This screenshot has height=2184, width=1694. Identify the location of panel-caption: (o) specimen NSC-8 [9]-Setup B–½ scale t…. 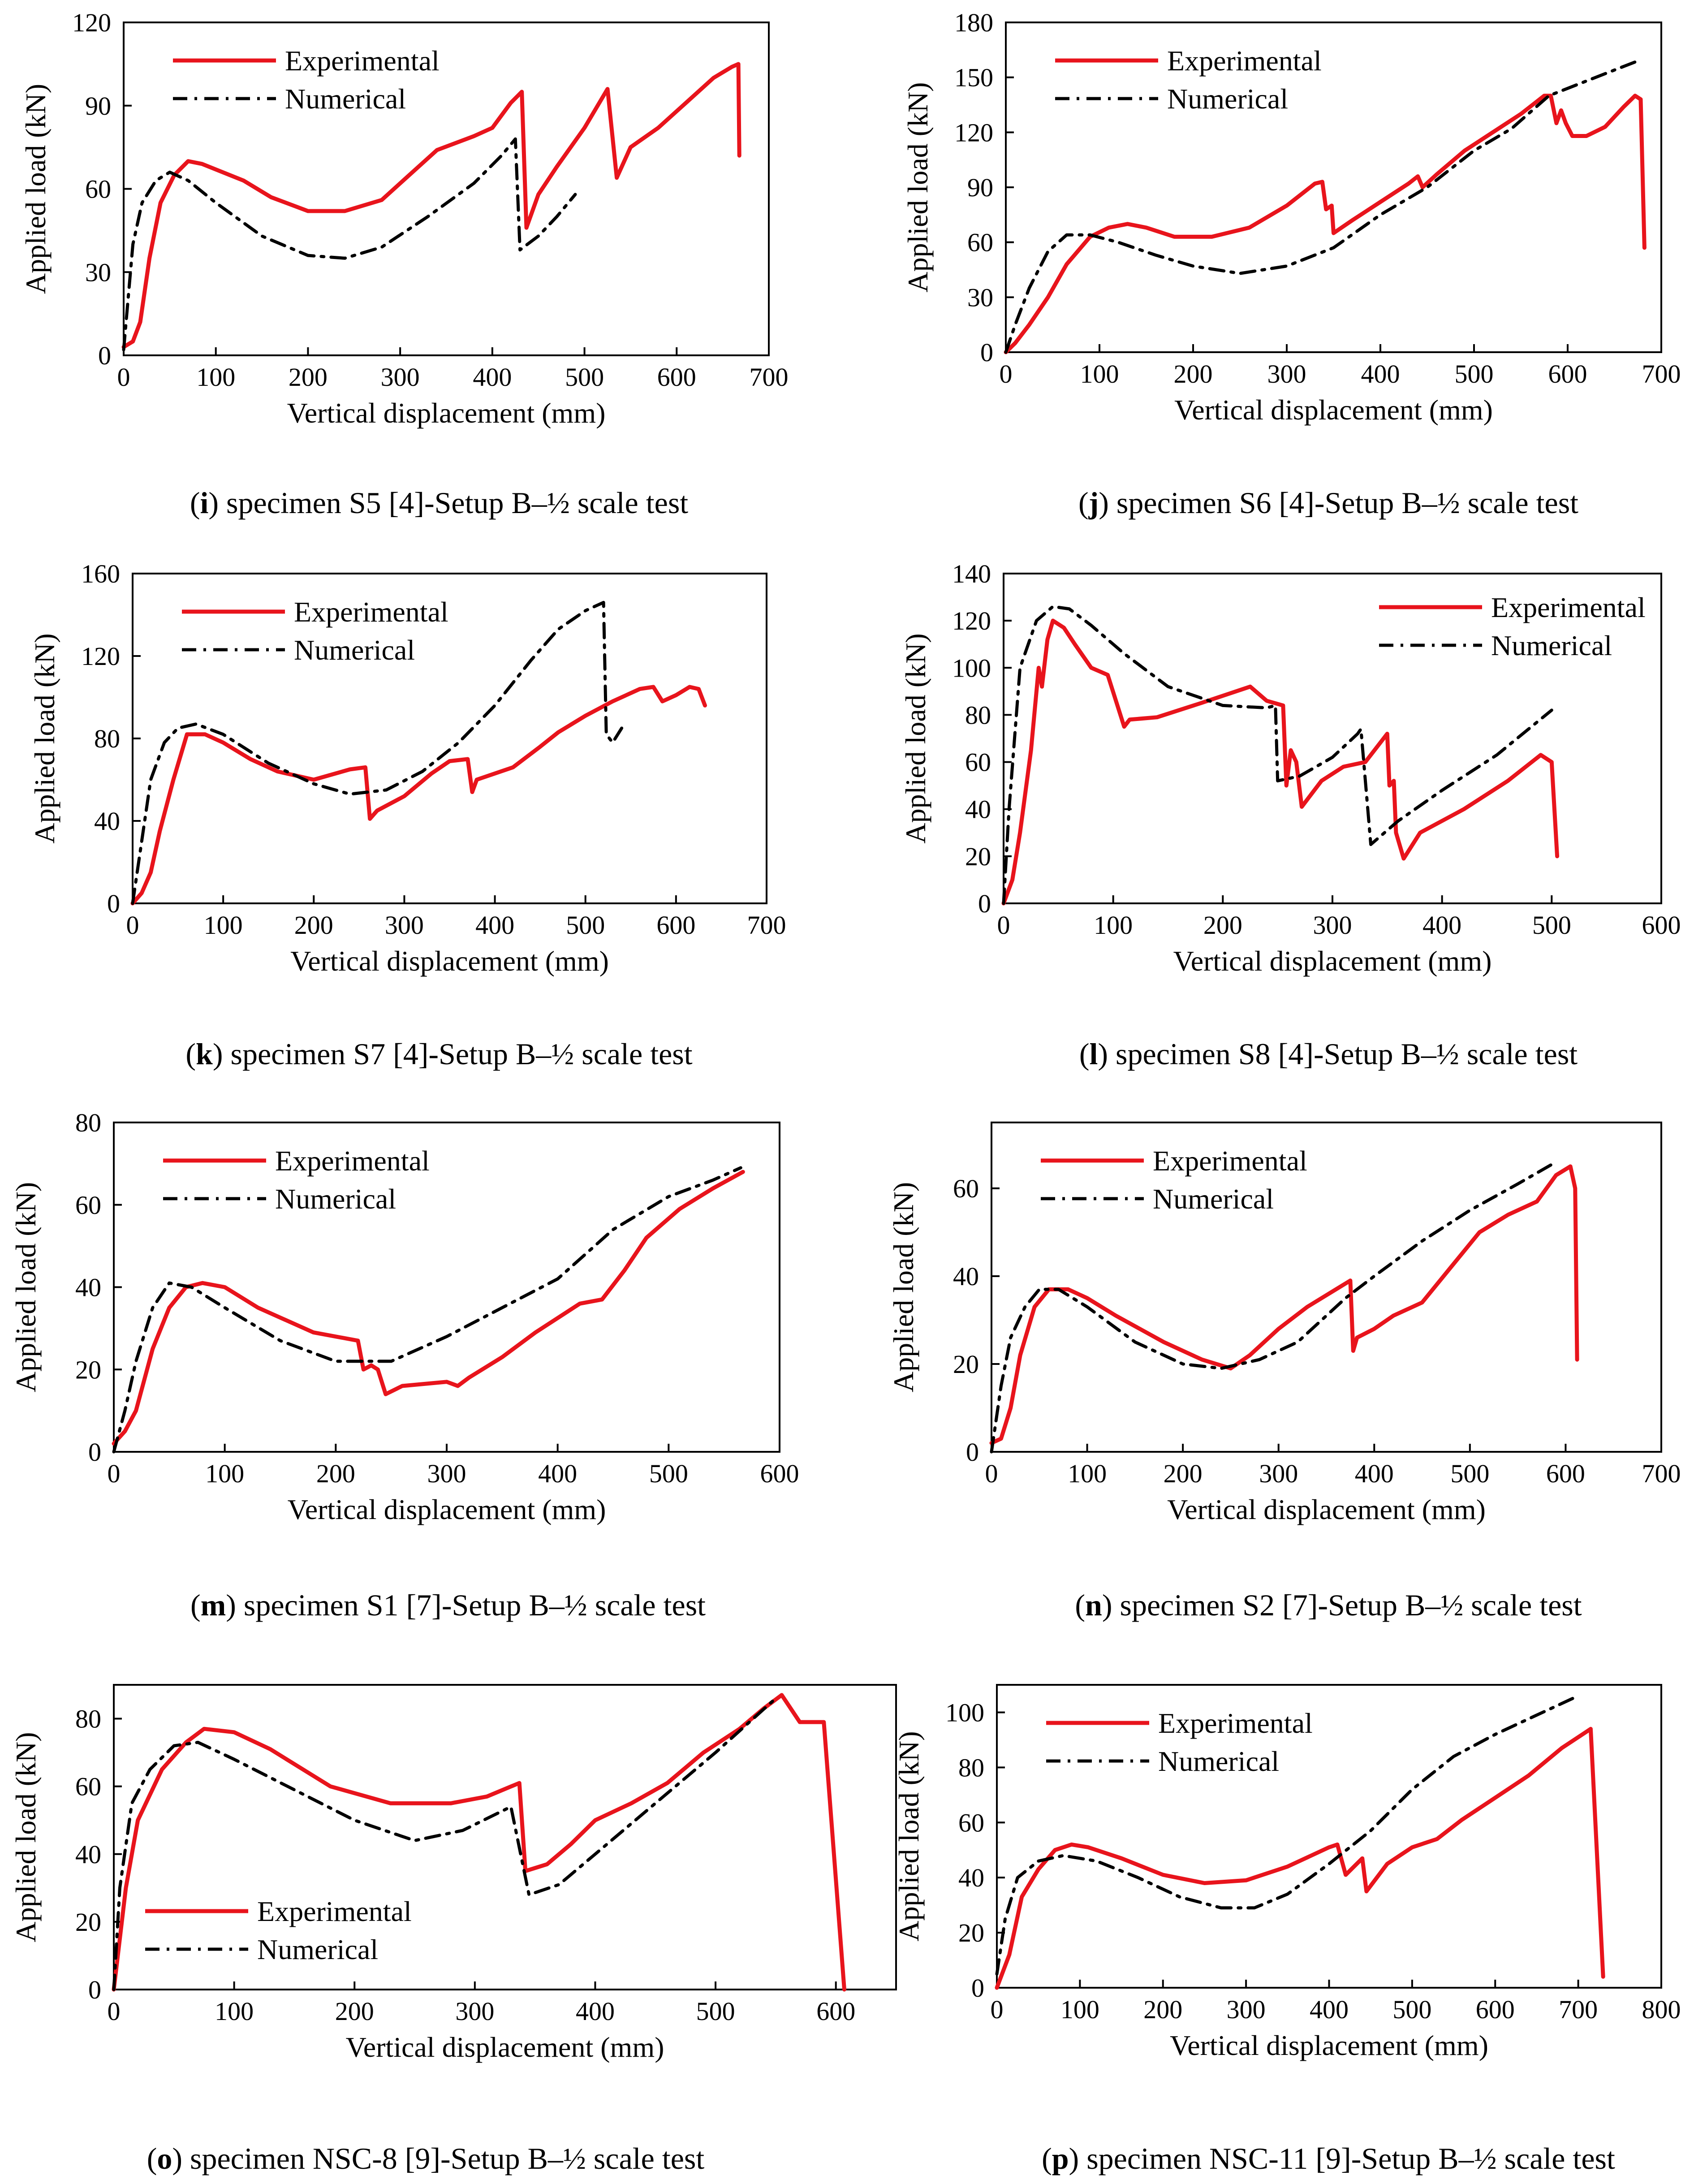
(426, 2158).